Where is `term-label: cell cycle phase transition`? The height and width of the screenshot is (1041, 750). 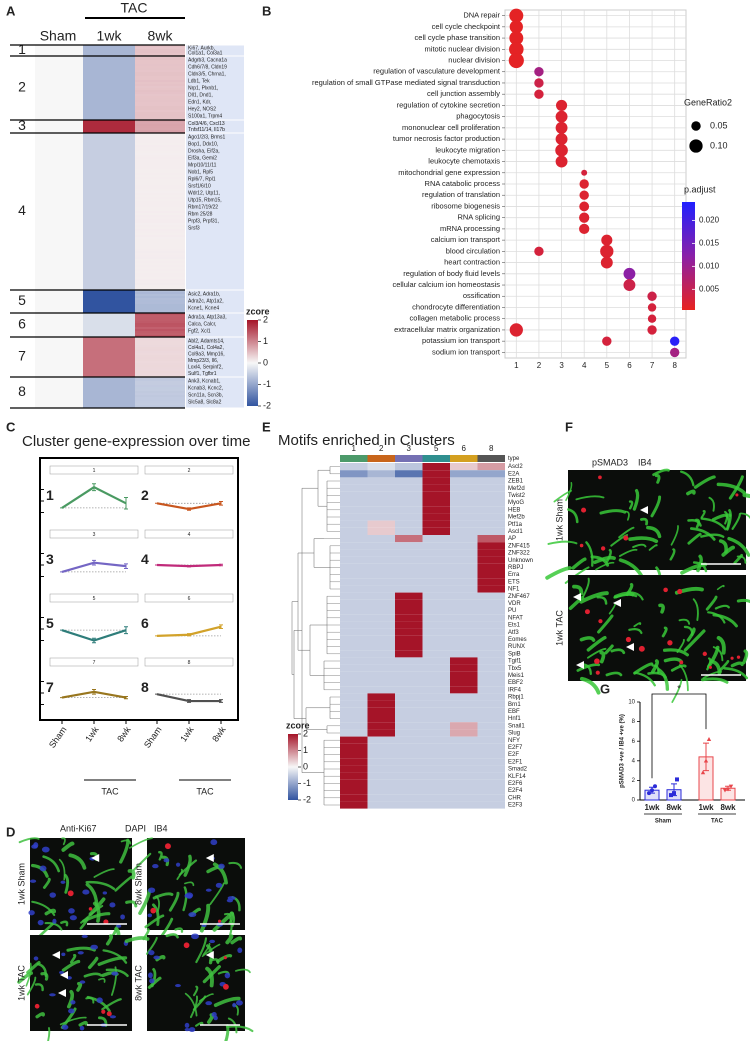
term-label: cell cycle phase transition is located at coordinates (457, 37).